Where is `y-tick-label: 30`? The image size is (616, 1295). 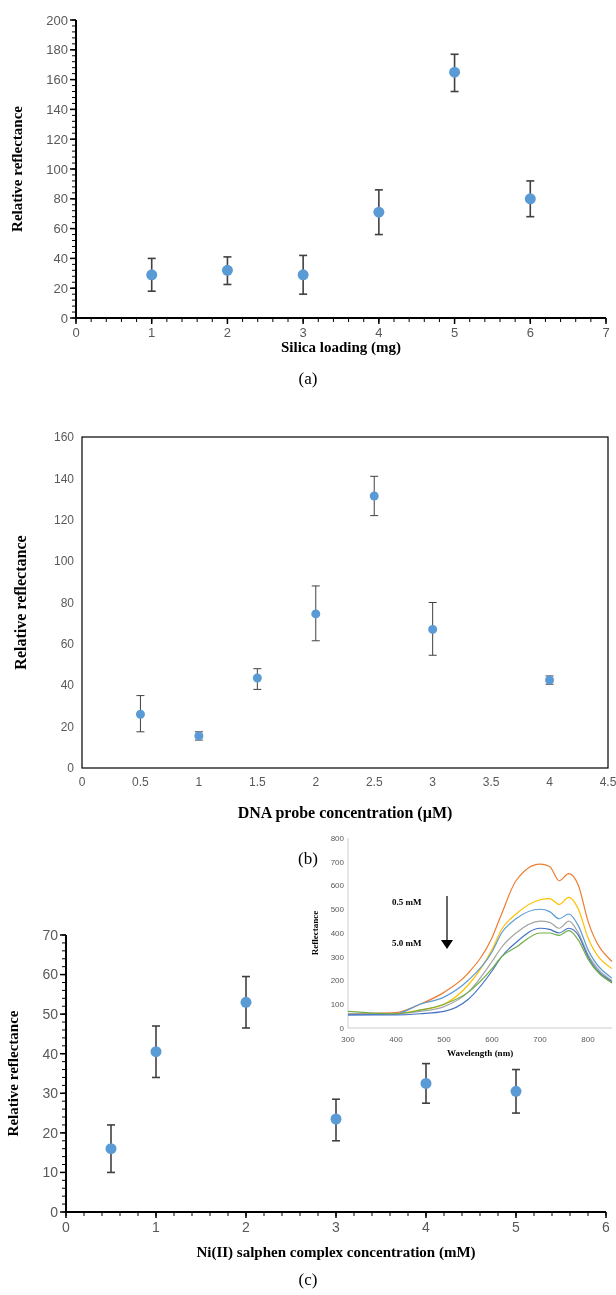
y-tick-label: 30 is located at coordinates (50, 1093).